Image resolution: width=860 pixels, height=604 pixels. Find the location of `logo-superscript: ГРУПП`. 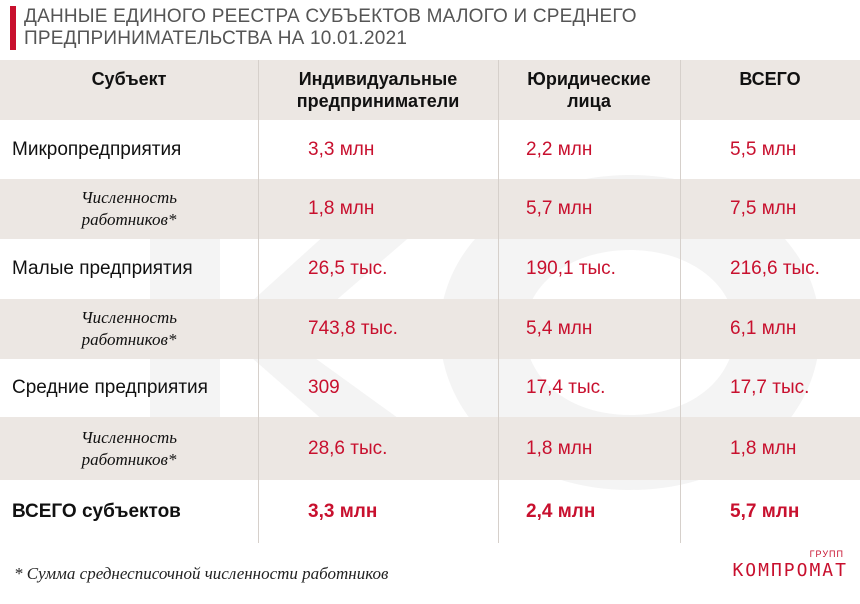

logo-superscript: ГРУПП is located at coordinates (826, 554).